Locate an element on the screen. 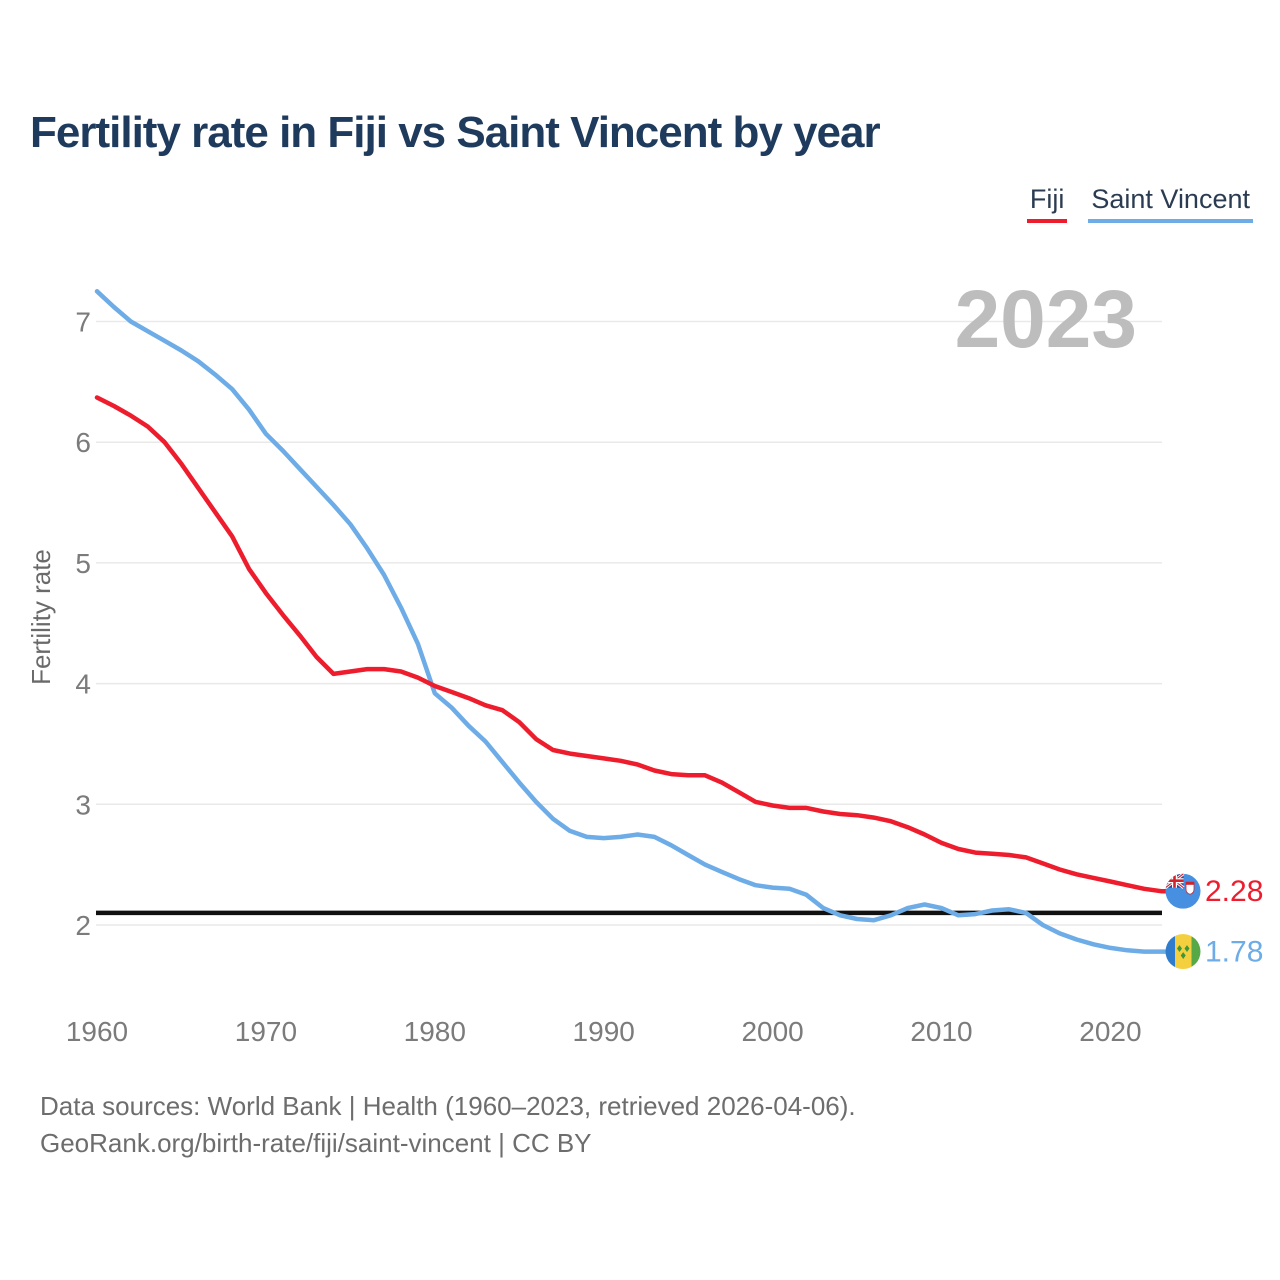  x-tick-label: 2010 is located at coordinates (941, 1031).